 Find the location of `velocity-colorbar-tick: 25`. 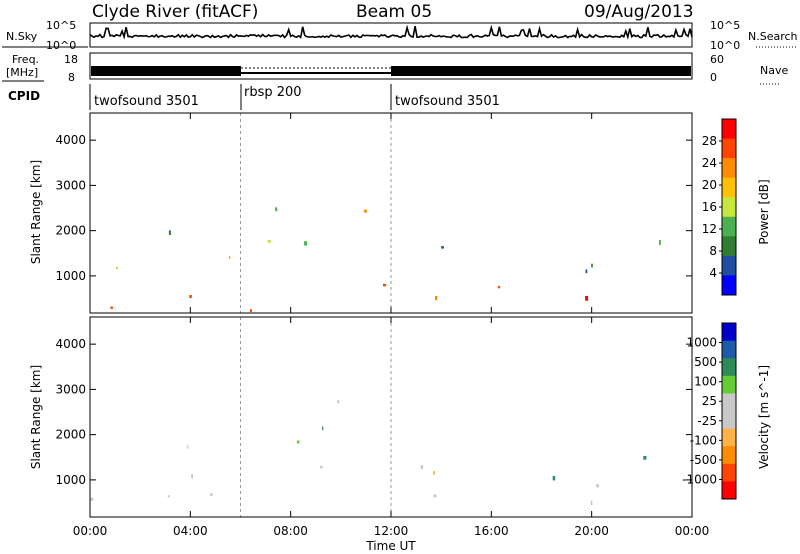

velocity-colorbar-tick: 25 is located at coordinates (709, 401).